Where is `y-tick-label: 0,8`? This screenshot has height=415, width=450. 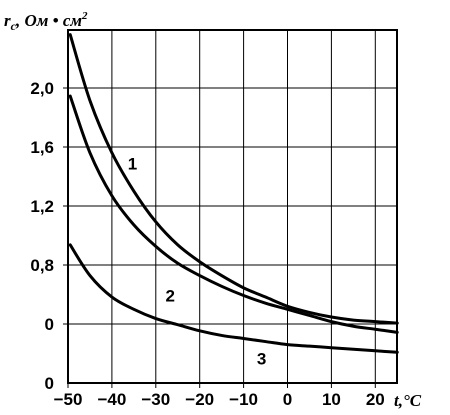 y-tick-label: 0,8 is located at coordinates (42, 265).